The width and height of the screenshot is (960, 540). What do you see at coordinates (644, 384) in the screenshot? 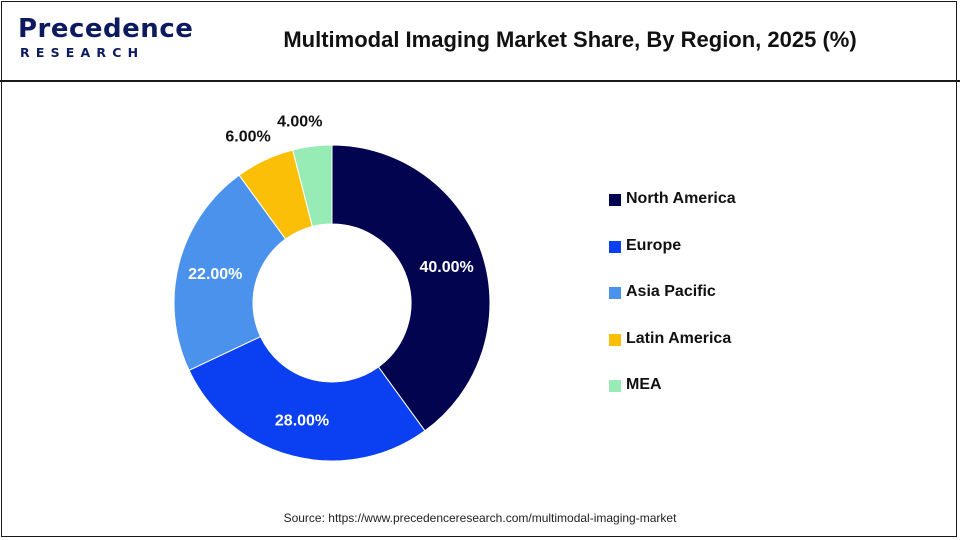
I see `legend-label: MEA` at bounding box center [644, 384].